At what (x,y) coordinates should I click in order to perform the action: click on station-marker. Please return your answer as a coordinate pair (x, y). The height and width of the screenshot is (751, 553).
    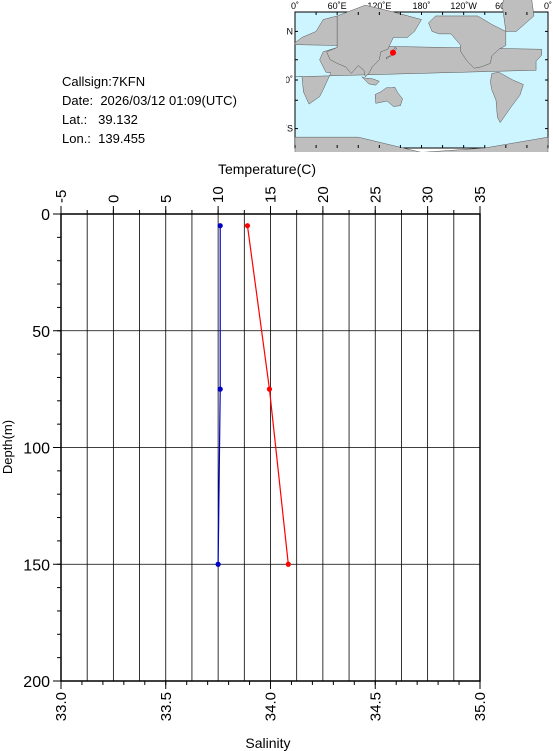
    Looking at the image, I should click on (393, 52).